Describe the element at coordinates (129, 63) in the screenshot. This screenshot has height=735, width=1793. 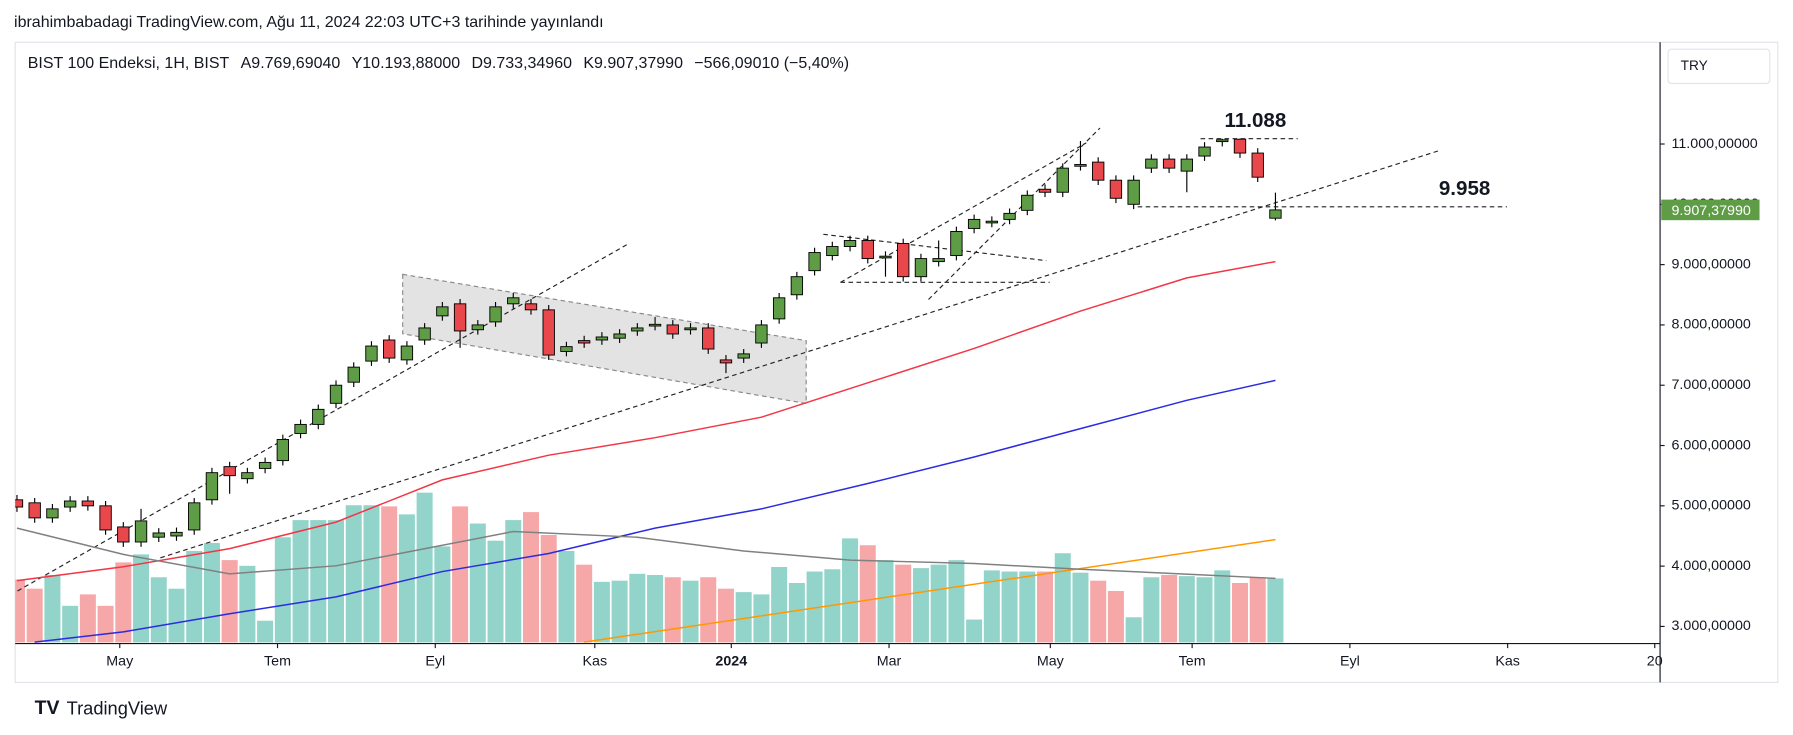
I see `symbol: BIST 100 Endeksi, 1H, BIST` at that location.